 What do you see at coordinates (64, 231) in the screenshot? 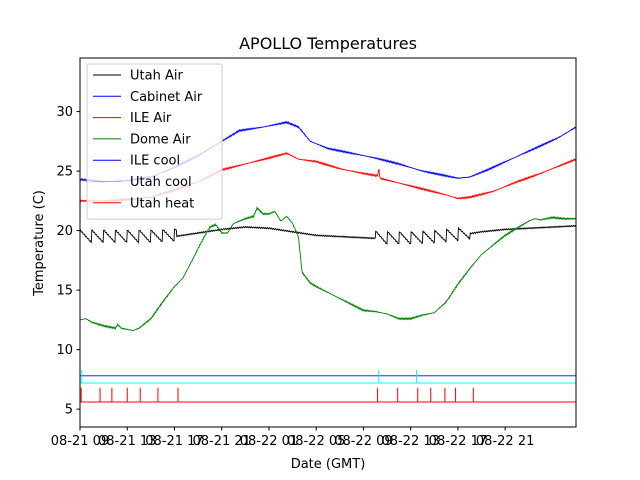
I see `y-tick-label: 20` at bounding box center [64, 231].